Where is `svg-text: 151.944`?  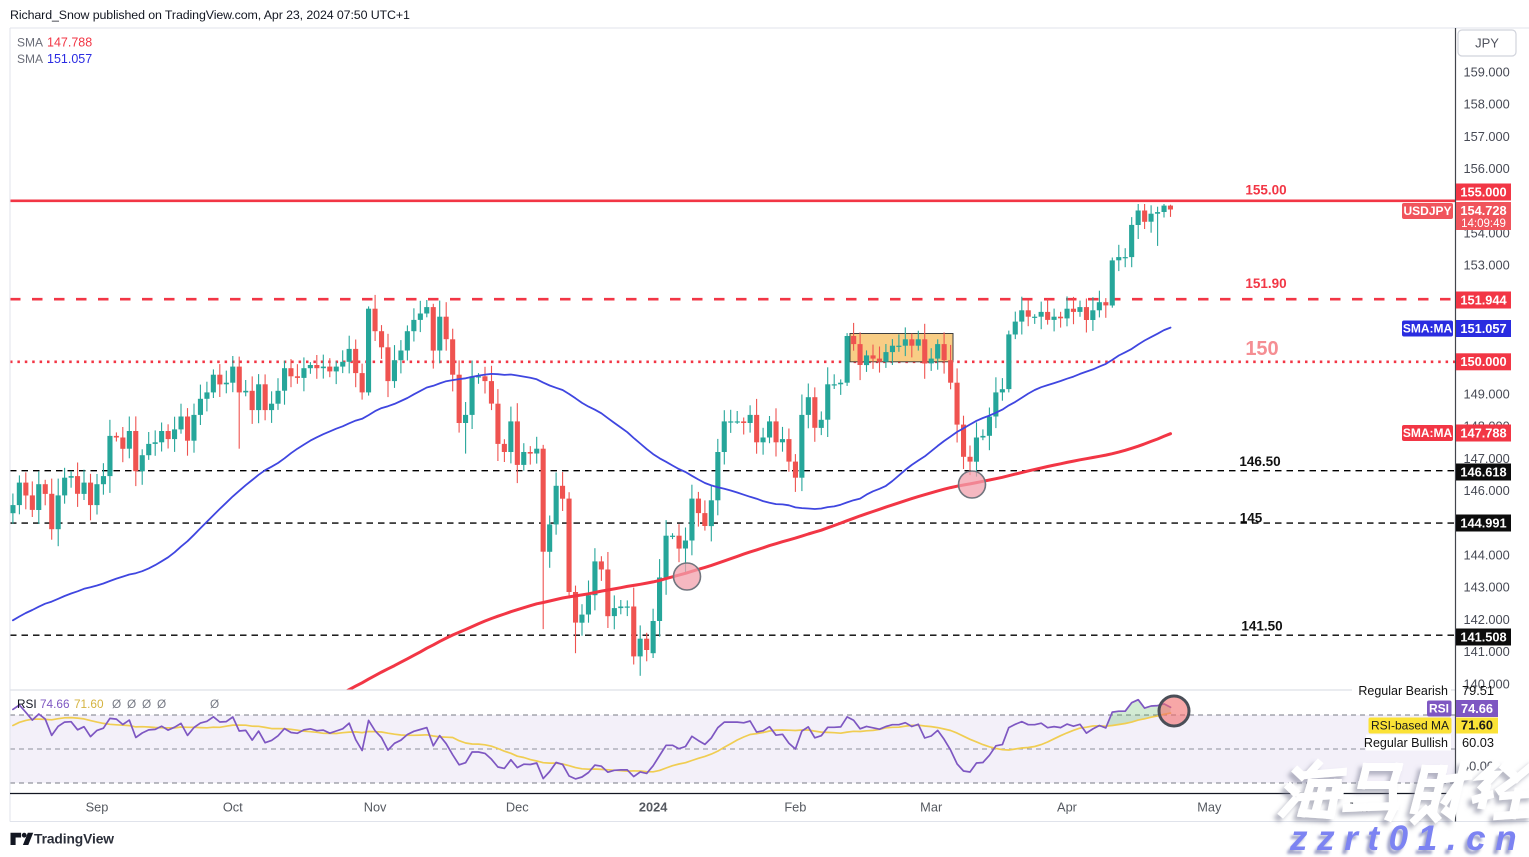
svg-text: 151.944 is located at coordinates (1483, 299).